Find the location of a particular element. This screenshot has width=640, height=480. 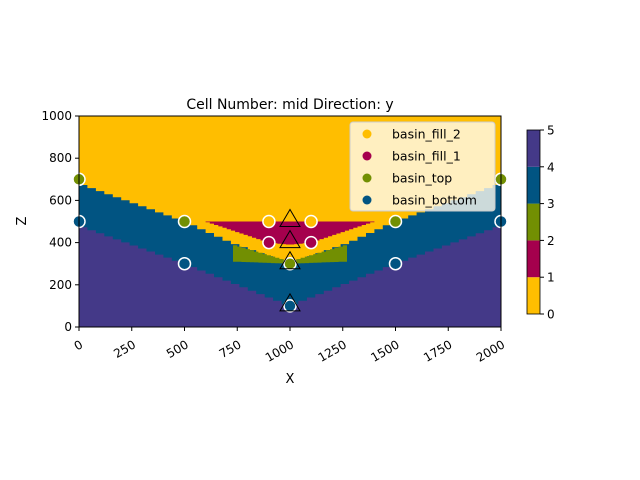

legend-label-basin-fill-1: basin_fill_1 is located at coordinates (426, 156).